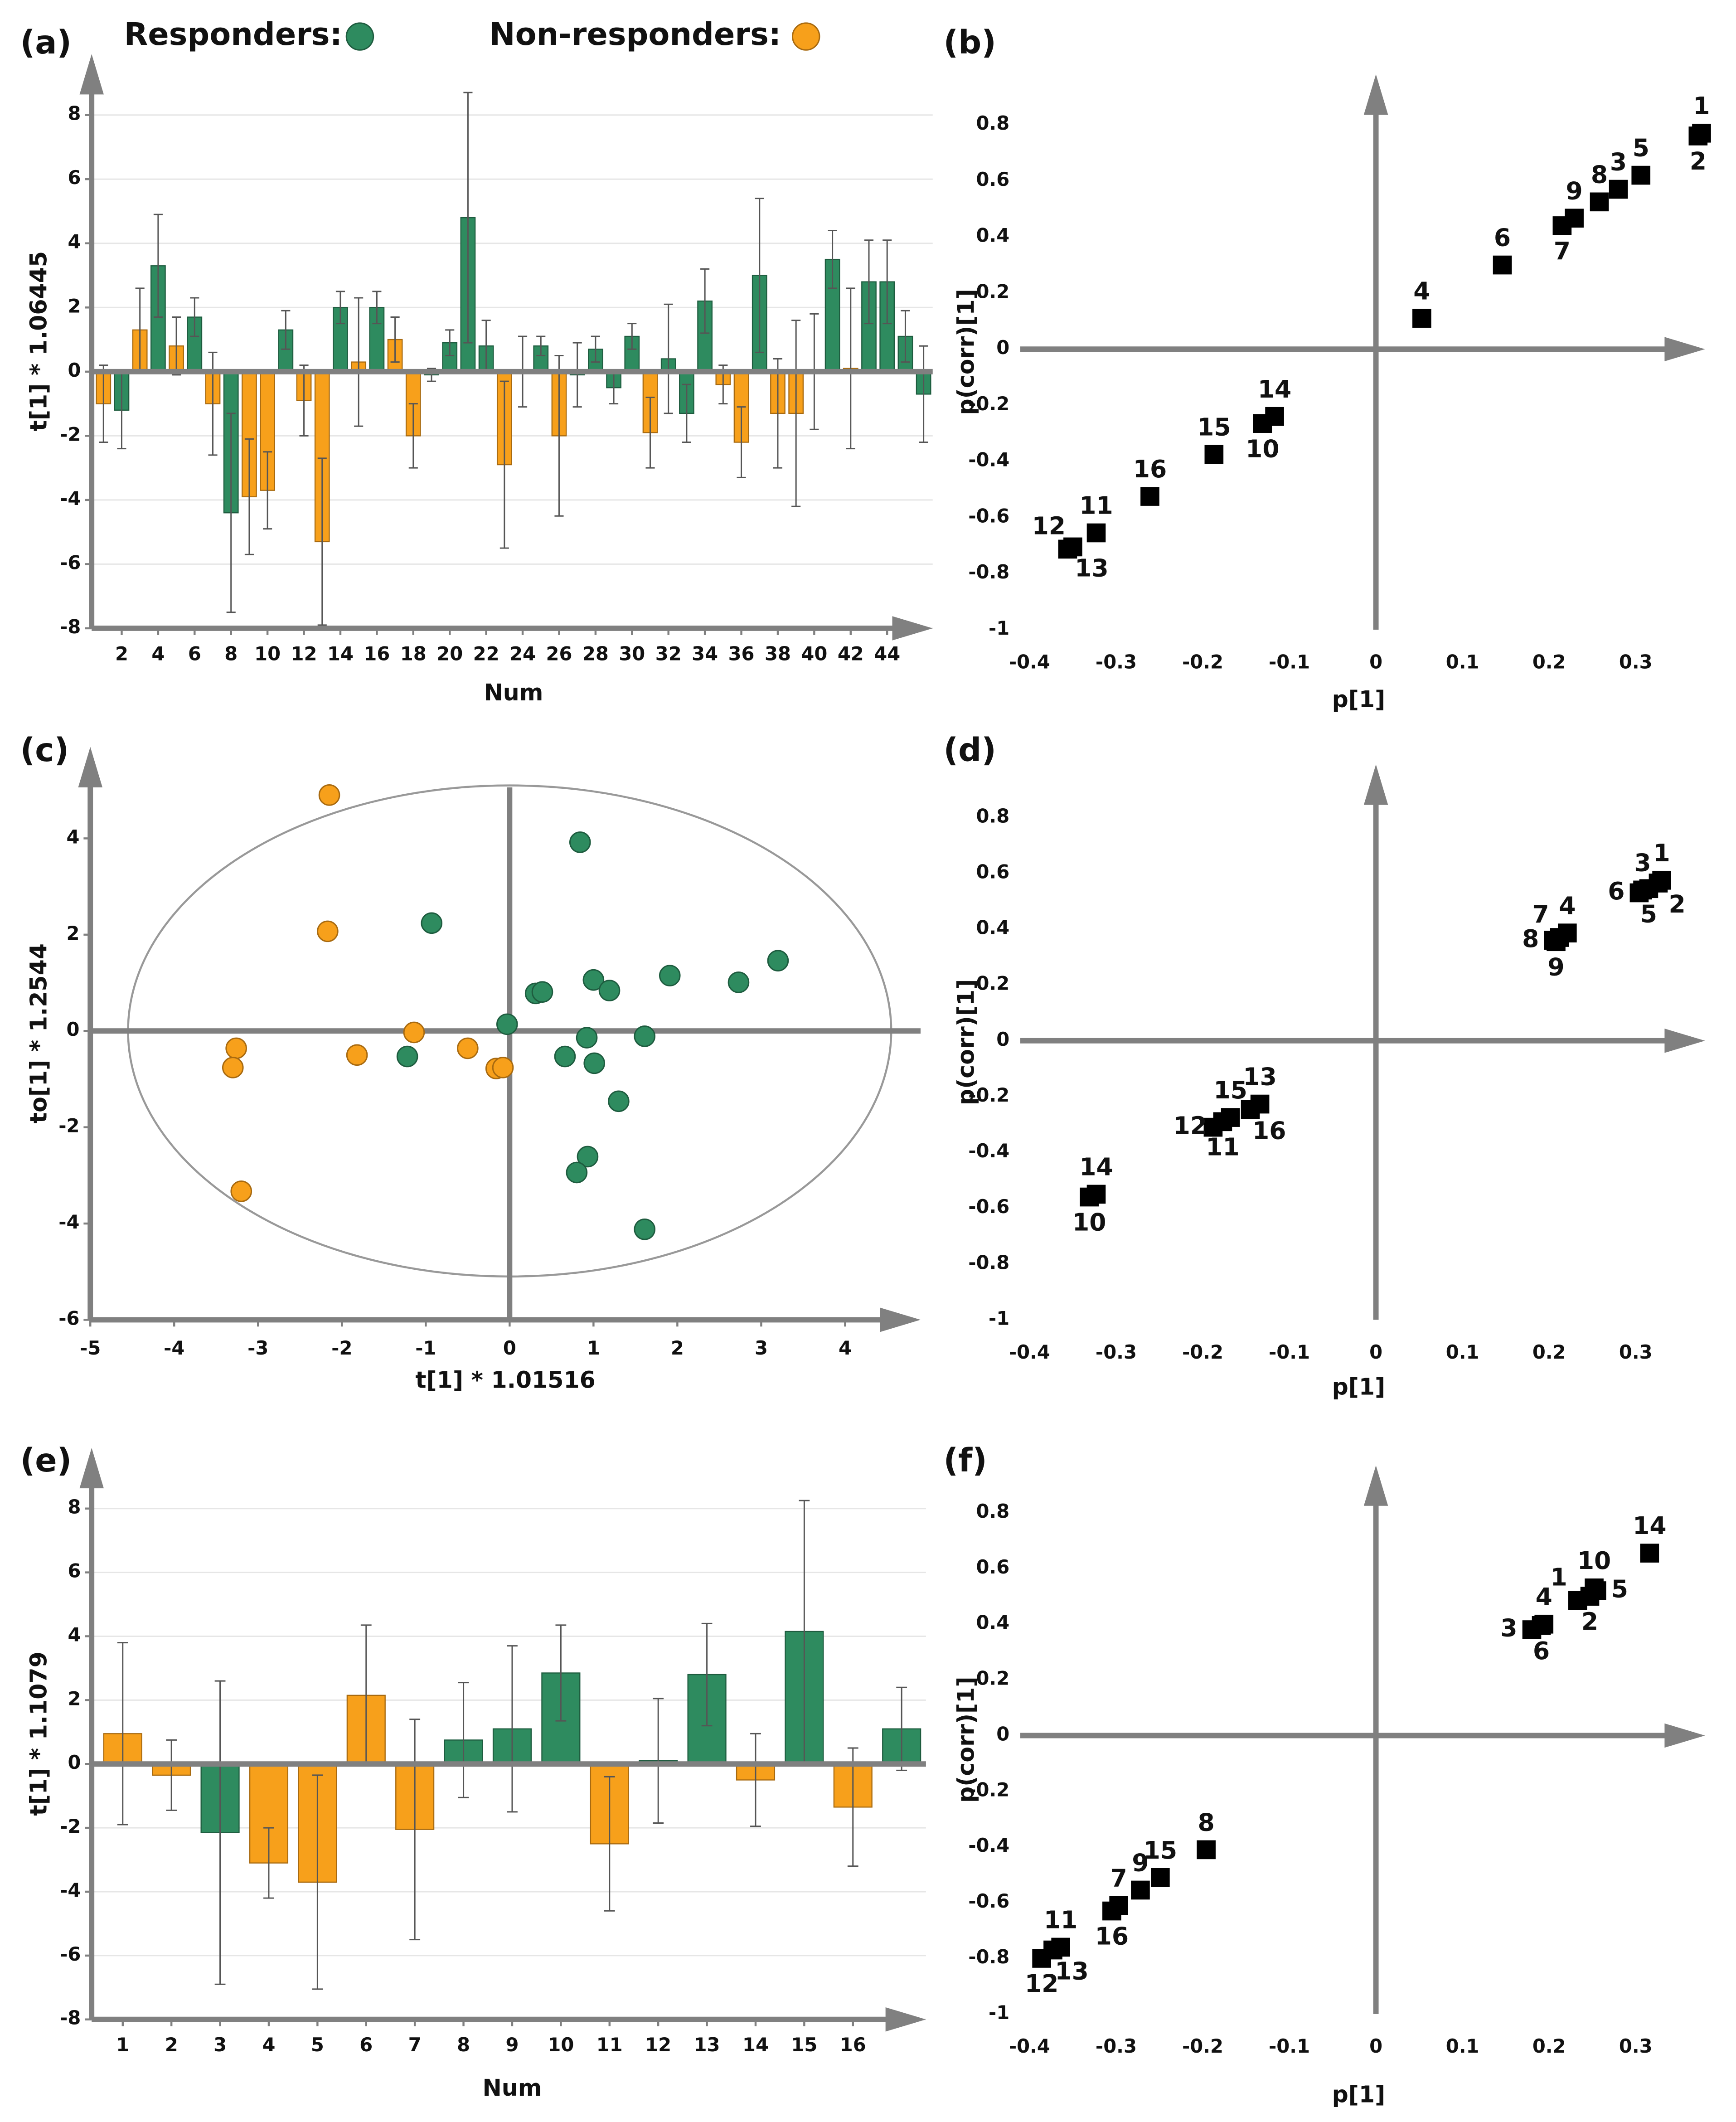  Describe the element at coordinates (1029, 2046) in the screenshot. I see `x-tick-label: -0.4` at that location.